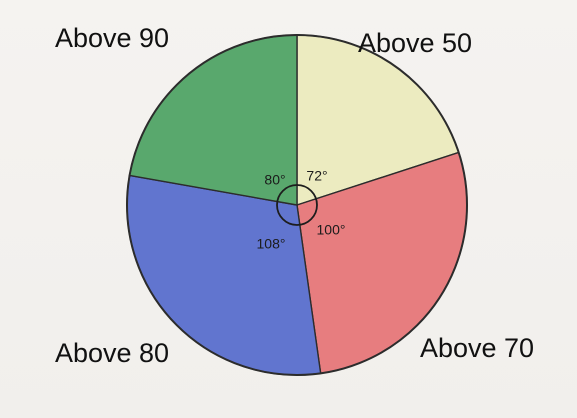 The image size is (577, 418). Describe the element at coordinates (331, 230) in the screenshot. I see `angle-label-above-70: 100°` at that location.